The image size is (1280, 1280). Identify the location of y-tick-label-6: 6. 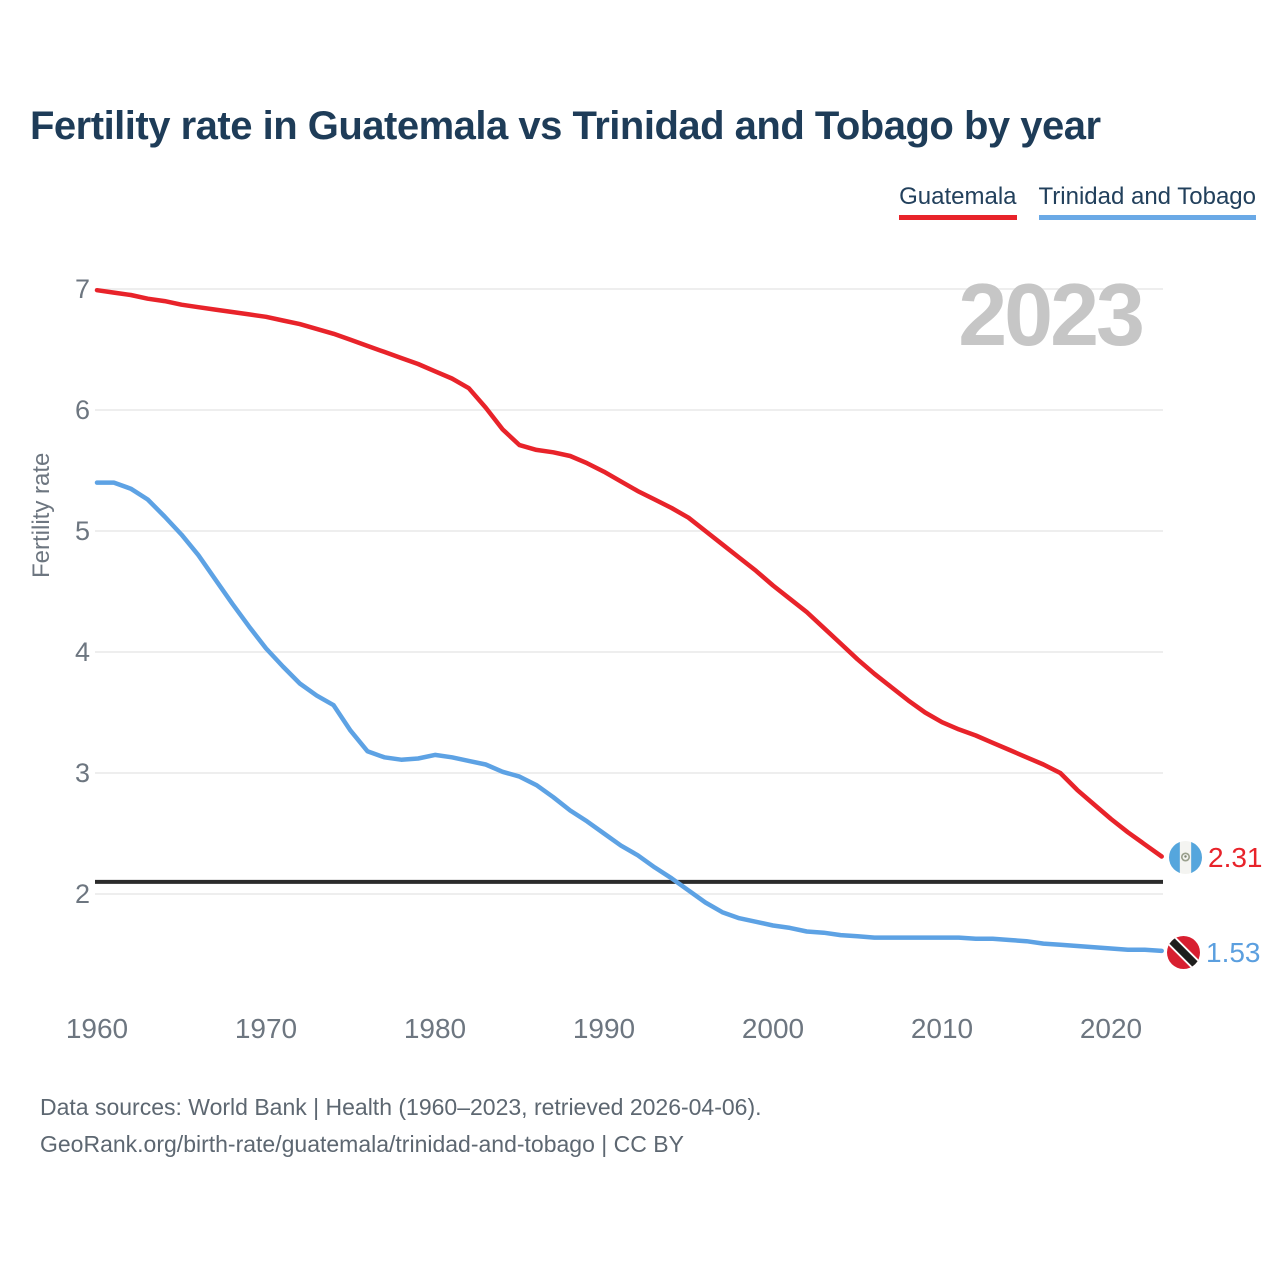
(82, 410).